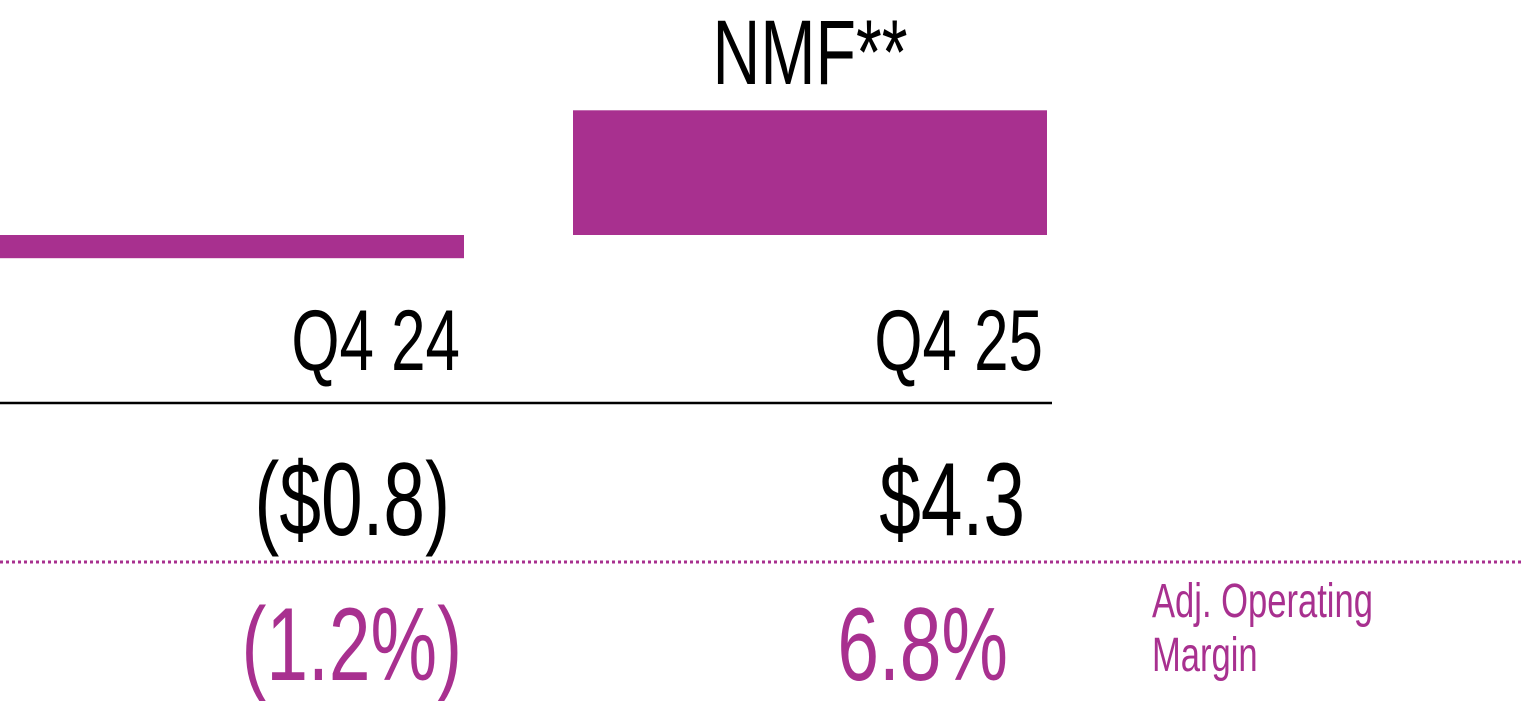 Image resolution: width=1523 pixels, height=701 pixels. I want to click on value-label: ($0.8), so click(352, 500).